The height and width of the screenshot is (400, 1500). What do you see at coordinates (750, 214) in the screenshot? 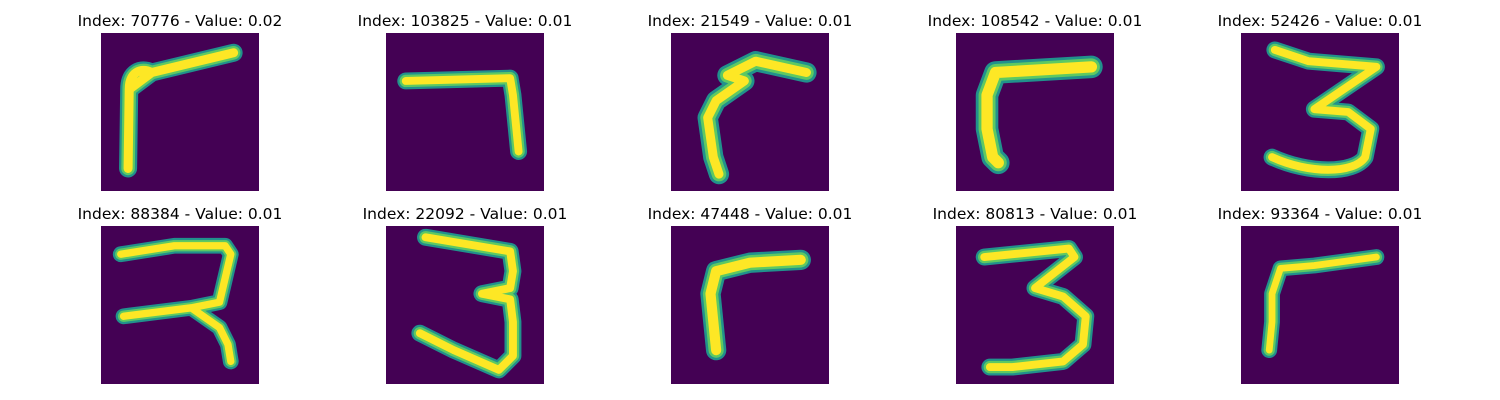
I see `panel-title: Index: 47448 - Value: 0.01` at bounding box center [750, 214].